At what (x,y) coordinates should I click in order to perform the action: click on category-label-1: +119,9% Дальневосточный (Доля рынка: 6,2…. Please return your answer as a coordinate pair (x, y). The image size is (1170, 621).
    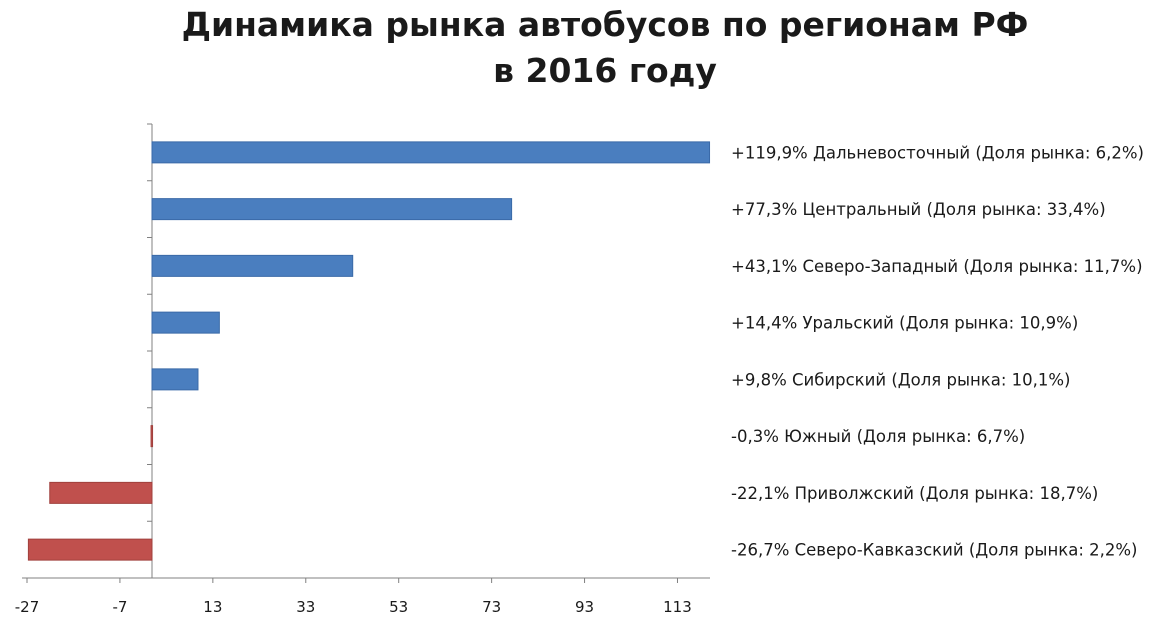
    Looking at the image, I should click on (937, 152).